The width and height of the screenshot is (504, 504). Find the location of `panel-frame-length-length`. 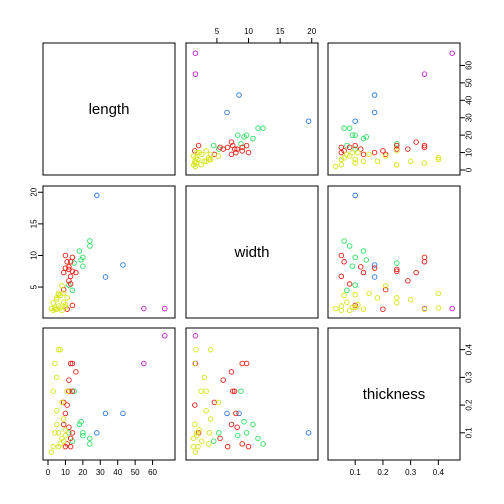

panel-frame-length-length is located at coordinates (109, 109).